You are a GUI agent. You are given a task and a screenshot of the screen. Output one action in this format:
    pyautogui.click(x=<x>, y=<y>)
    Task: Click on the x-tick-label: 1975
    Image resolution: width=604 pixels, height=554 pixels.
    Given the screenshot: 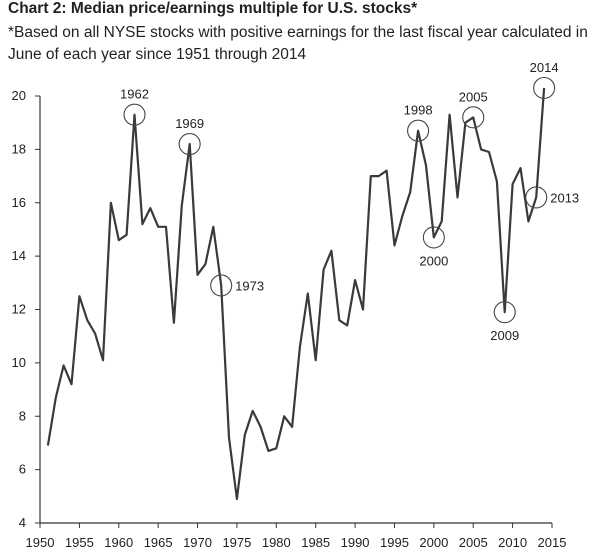 What is the action you would take?
    pyautogui.click(x=236, y=542)
    